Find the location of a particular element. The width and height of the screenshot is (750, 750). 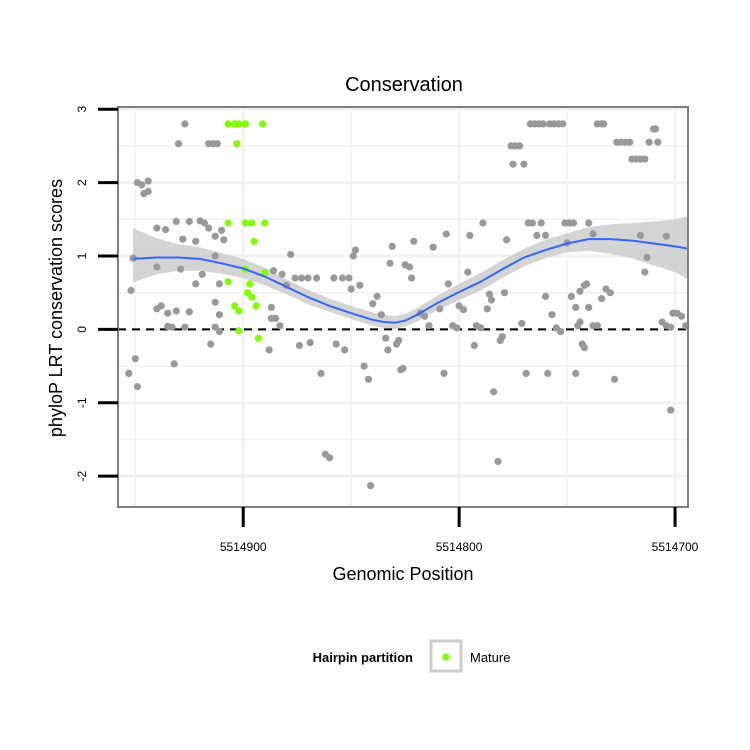

x-tick-label: 5514700 is located at coordinates (675, 547).